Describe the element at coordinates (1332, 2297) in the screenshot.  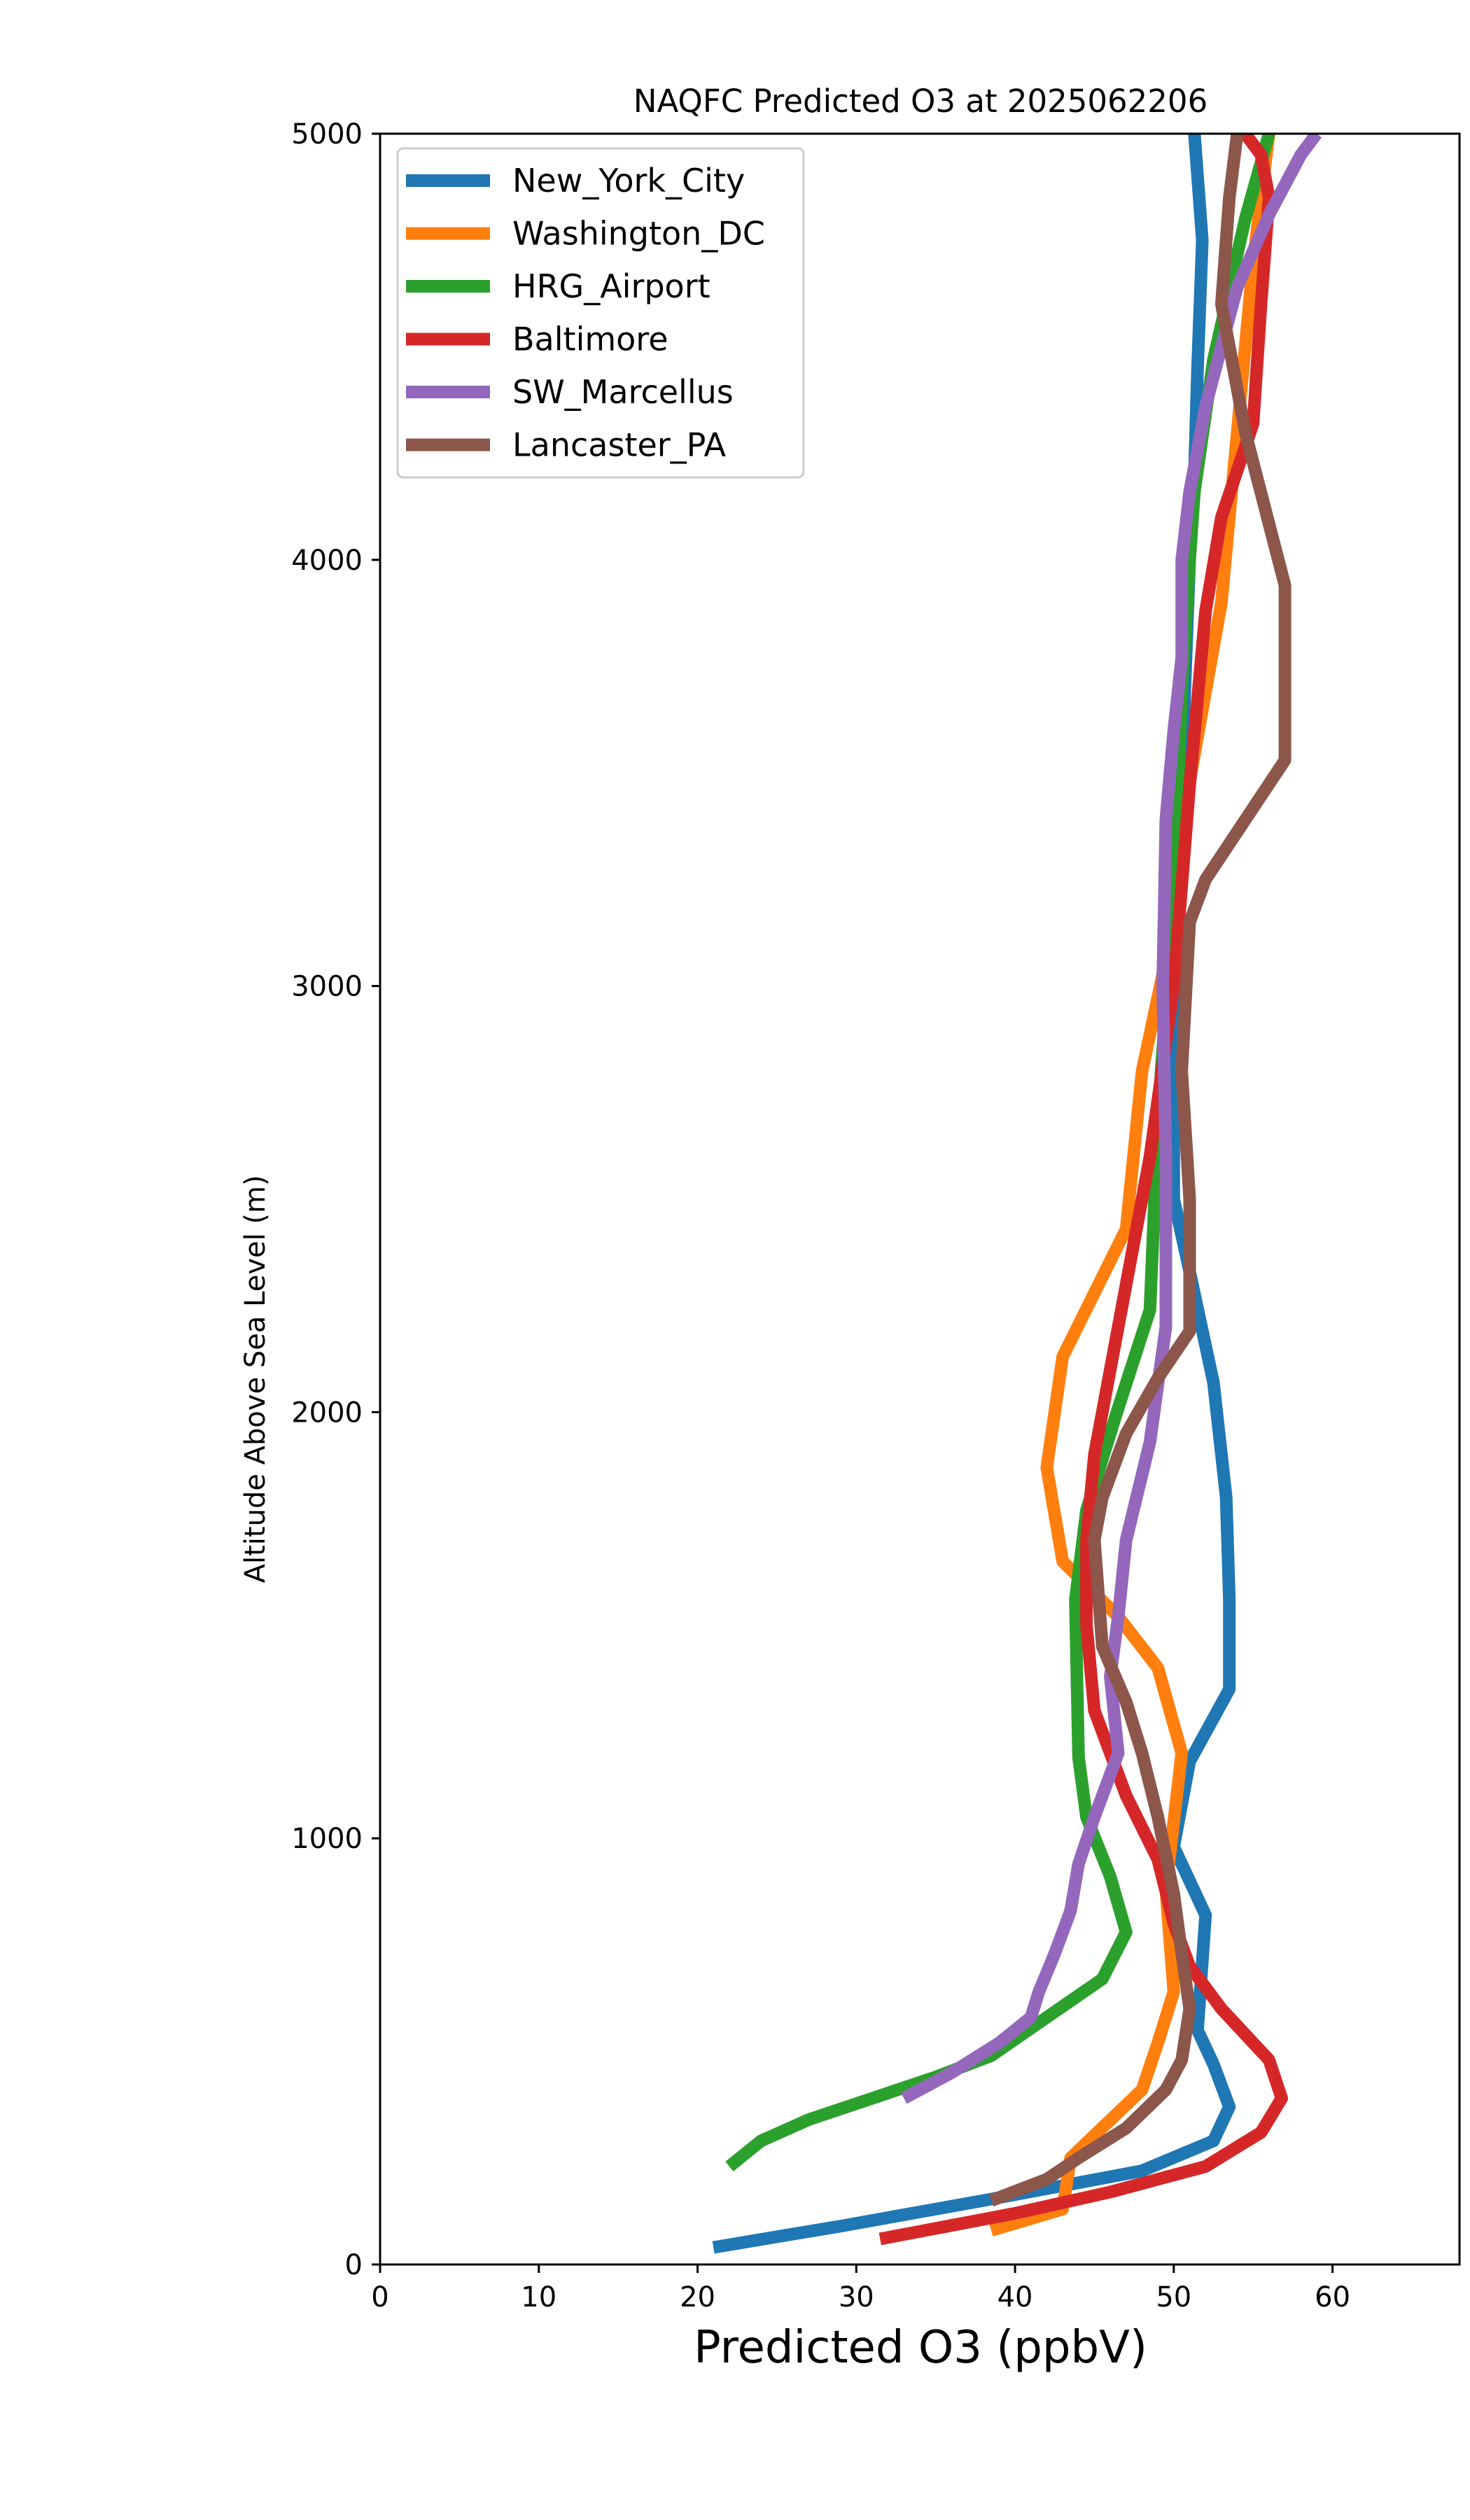
I see `x-tick-label: 60` at that location.